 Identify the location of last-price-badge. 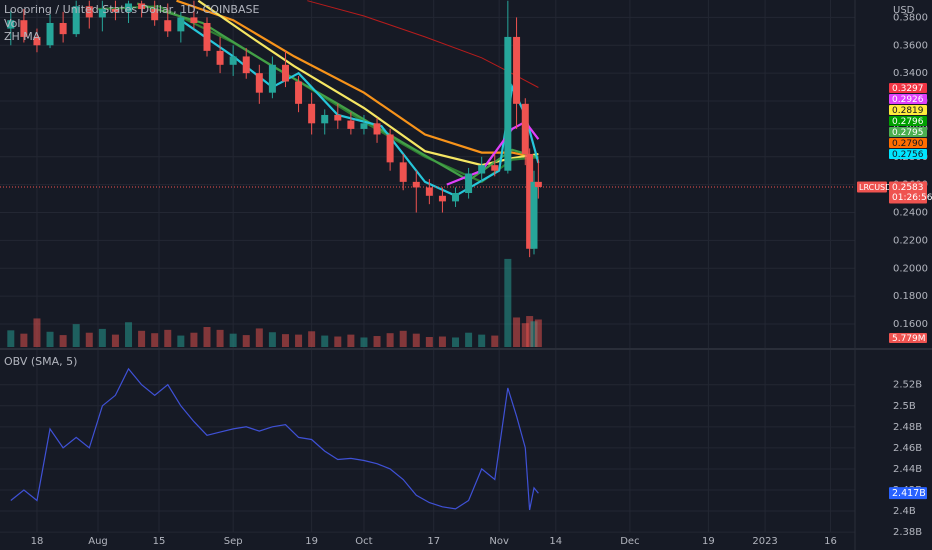
(908, 192).